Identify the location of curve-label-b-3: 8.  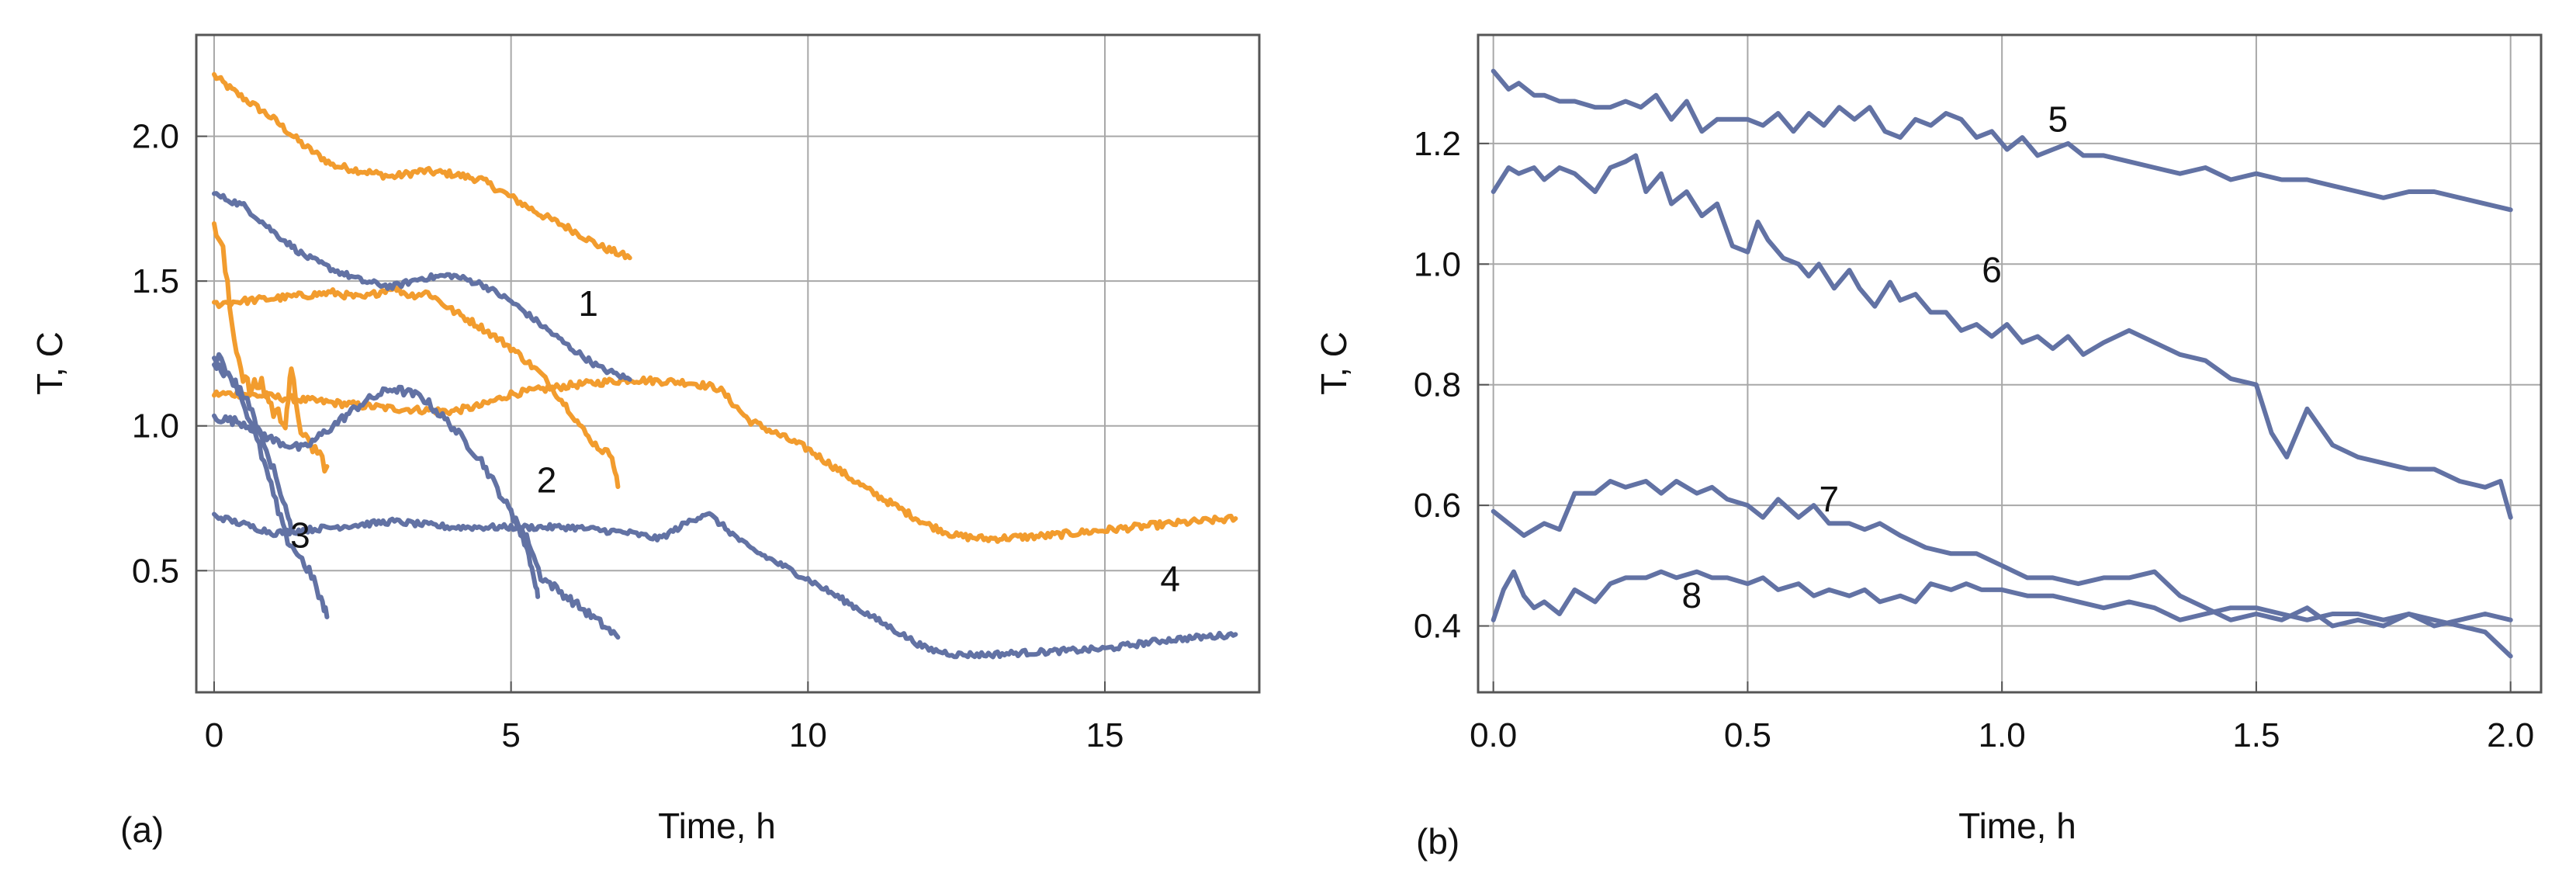
(1692, 595).